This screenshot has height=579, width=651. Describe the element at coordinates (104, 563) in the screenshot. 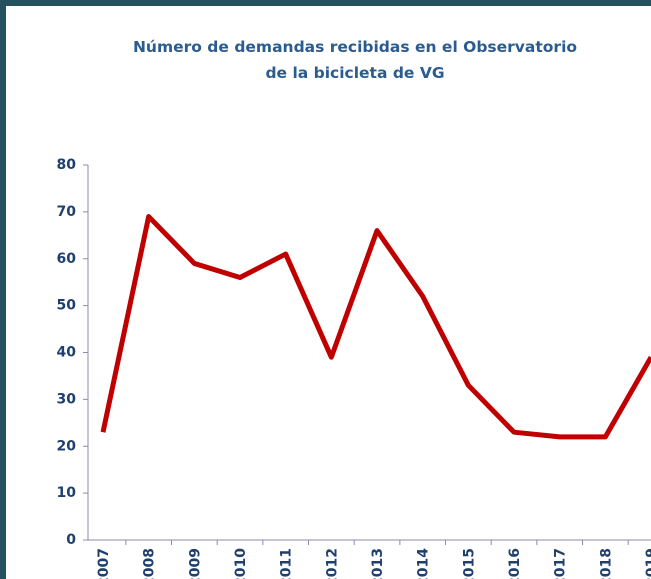

I see `x-tick-label: 2007` at that location.